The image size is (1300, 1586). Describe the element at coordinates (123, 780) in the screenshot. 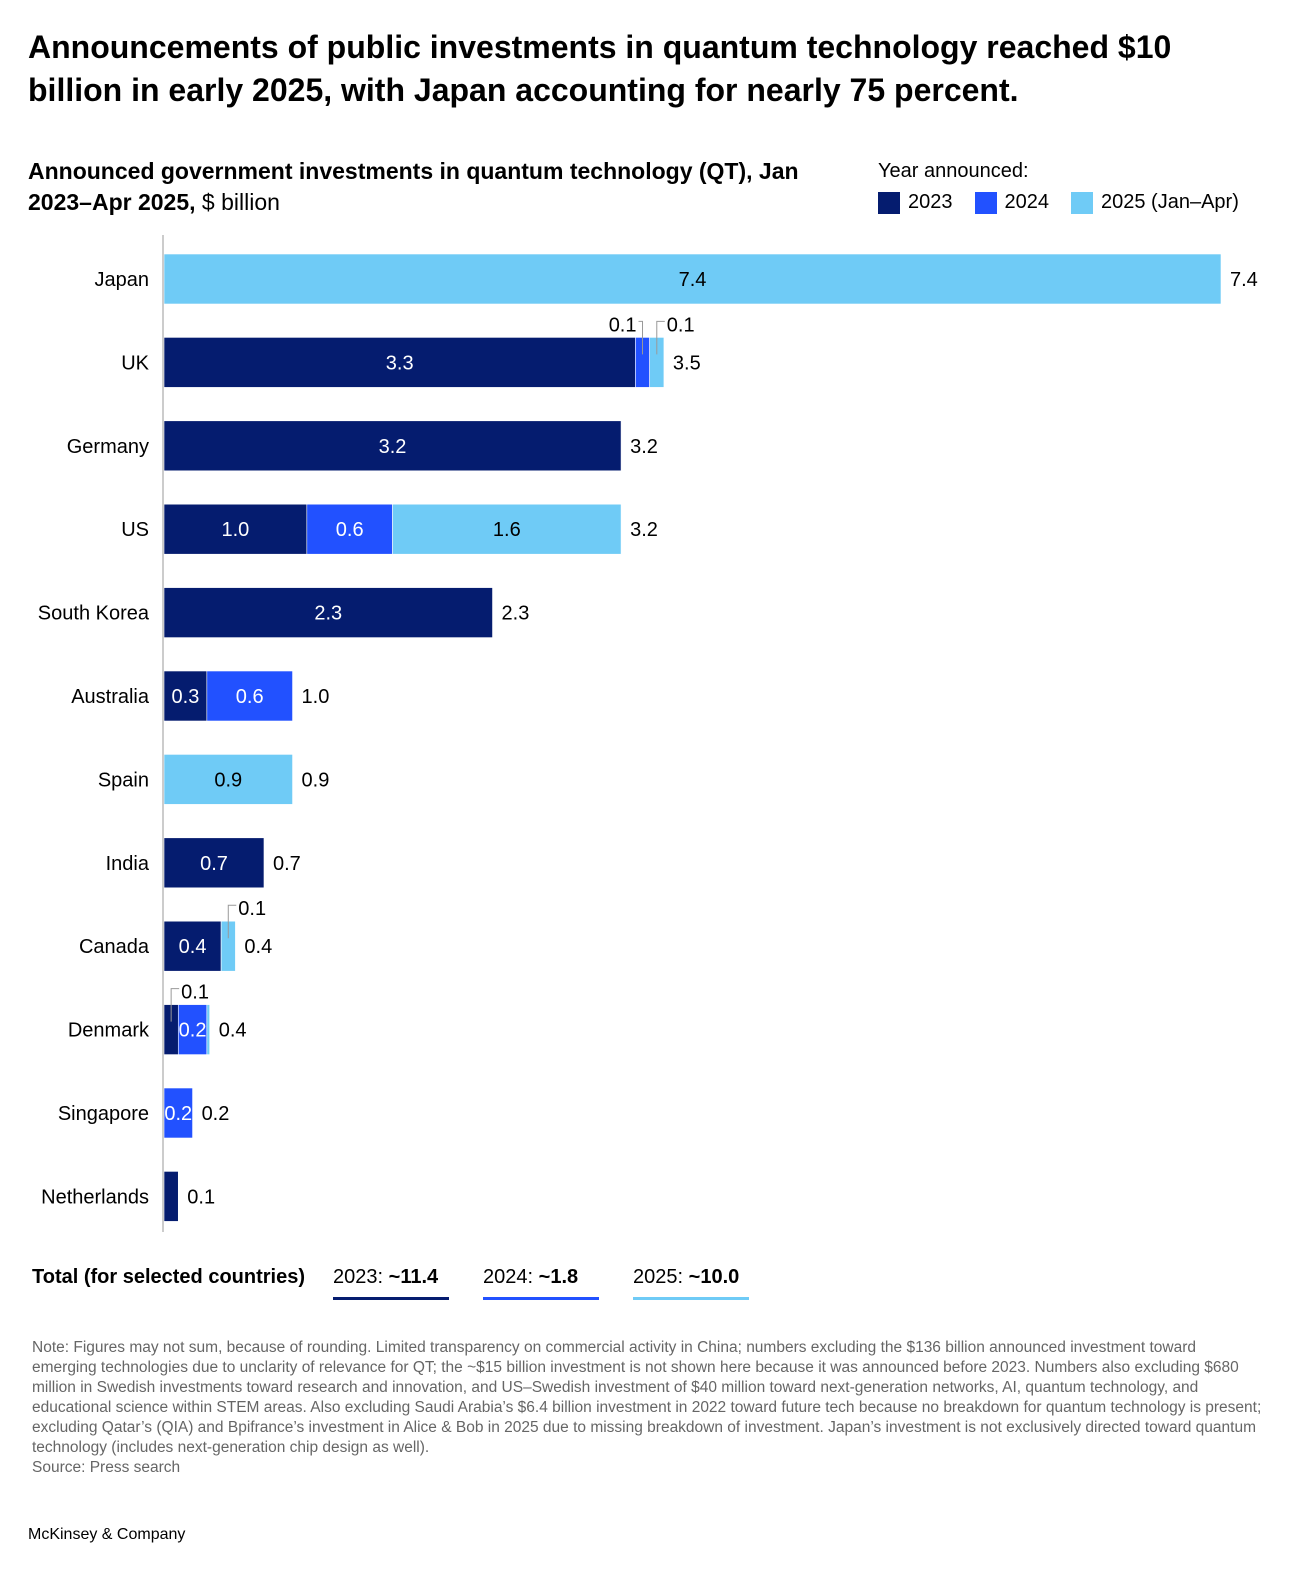

I see `category-label: Spain` at that location.